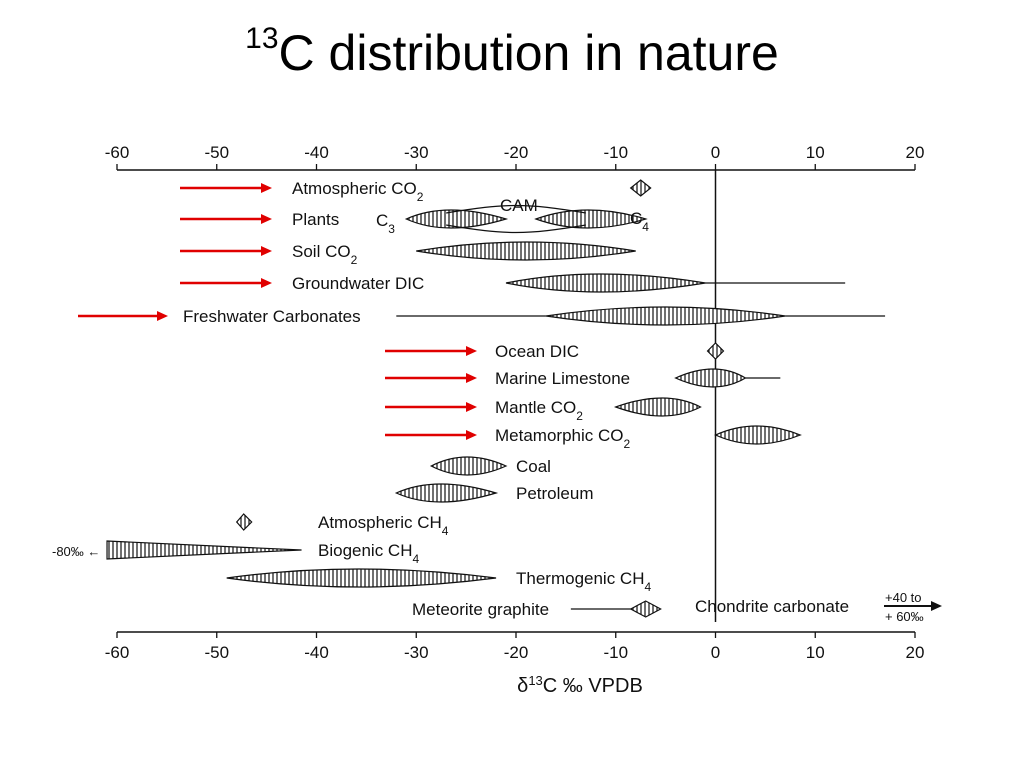 This screenshot has width=1024, height=768. I want to click on bottom-tick-label: -30, so click(416, 652).